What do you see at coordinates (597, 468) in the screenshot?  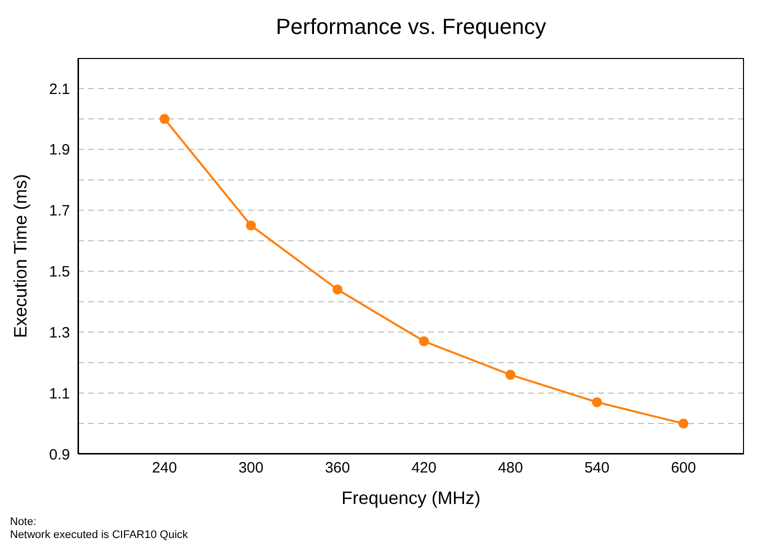 I see `x-tick-label: 540` at bounding box center [597, 468].